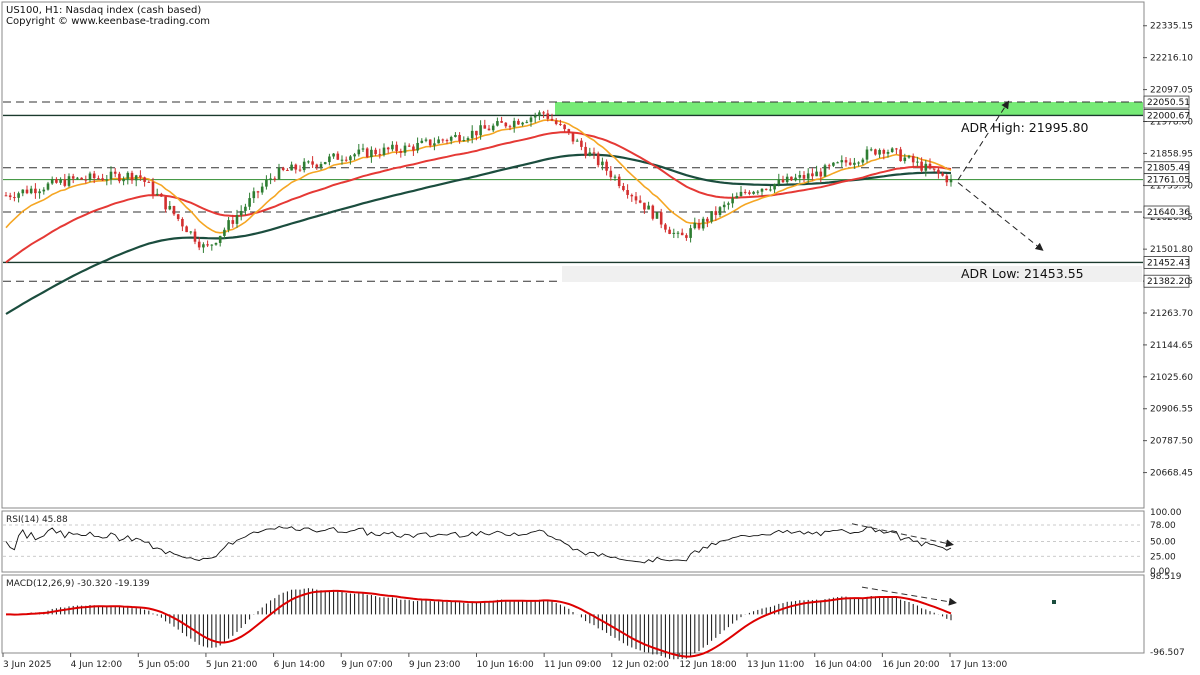 The height and width of the screenshot is (675, 1200). I want to click on price-level-label: 22050.51, so click(1168, 103).